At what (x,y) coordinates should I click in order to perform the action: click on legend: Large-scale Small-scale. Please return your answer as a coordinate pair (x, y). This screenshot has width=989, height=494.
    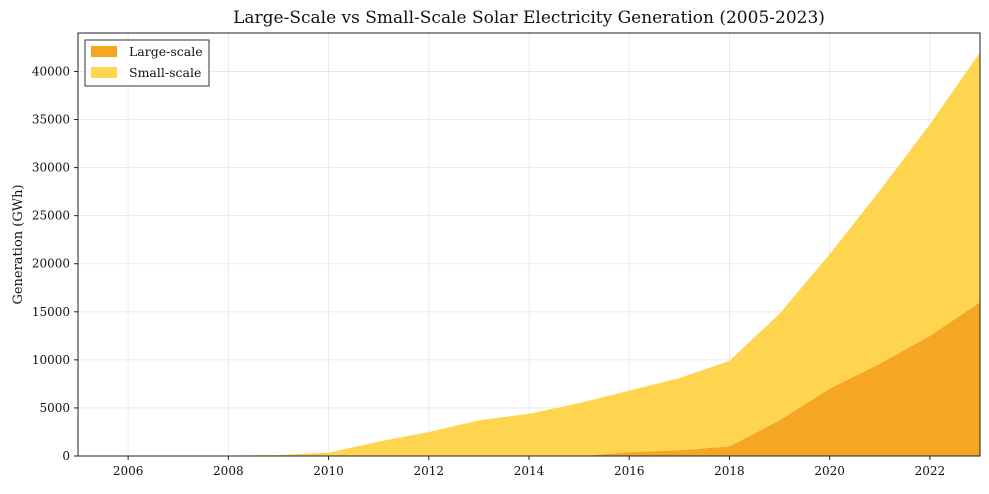
    Looking at the image, I should click on (147, 63).